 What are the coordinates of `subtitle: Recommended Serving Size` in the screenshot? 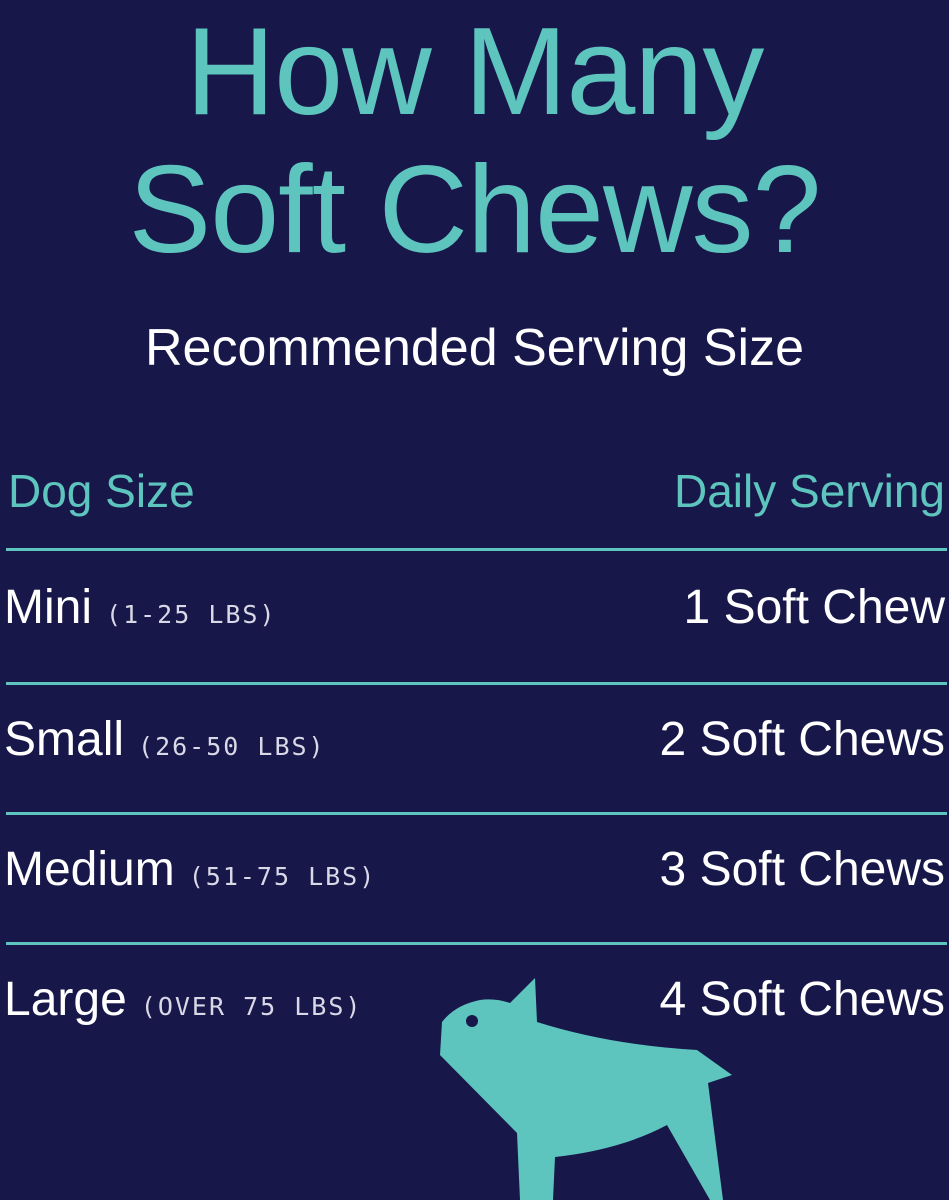 It's located at (474, 348).